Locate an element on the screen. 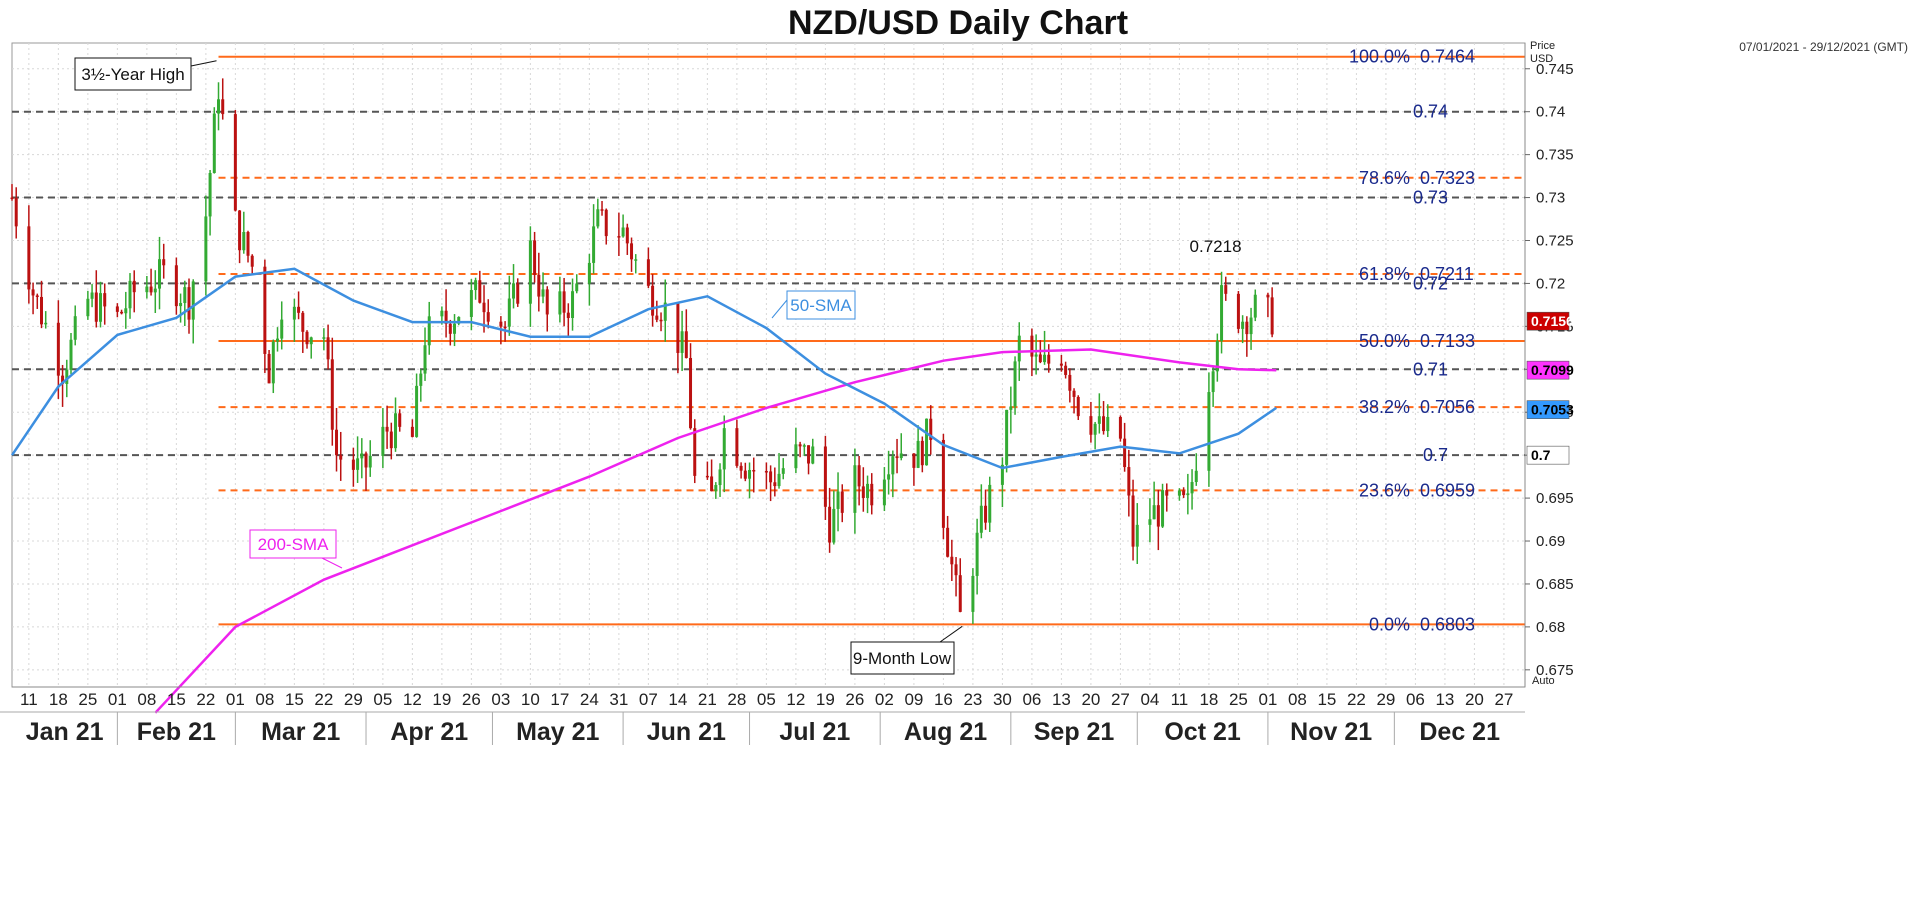  x-tick-label: 05 is located at coordinates (766, 699).